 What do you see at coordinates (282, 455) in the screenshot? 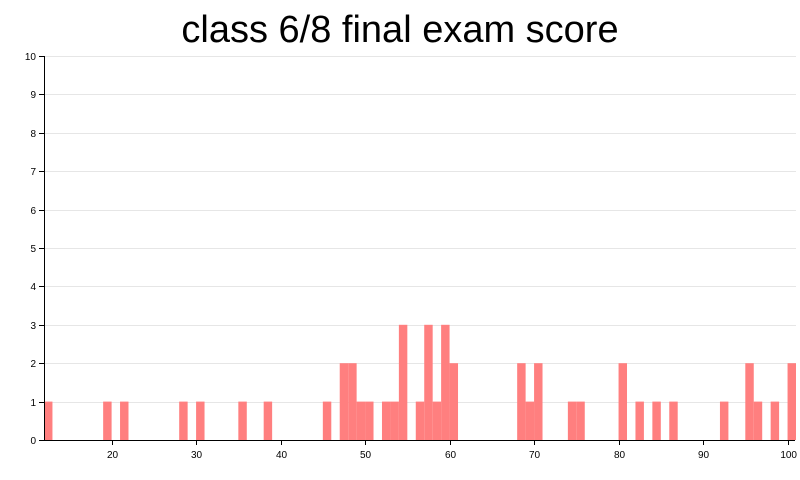
I see `x-tick-label: 40` at bounding box center [282, 455].